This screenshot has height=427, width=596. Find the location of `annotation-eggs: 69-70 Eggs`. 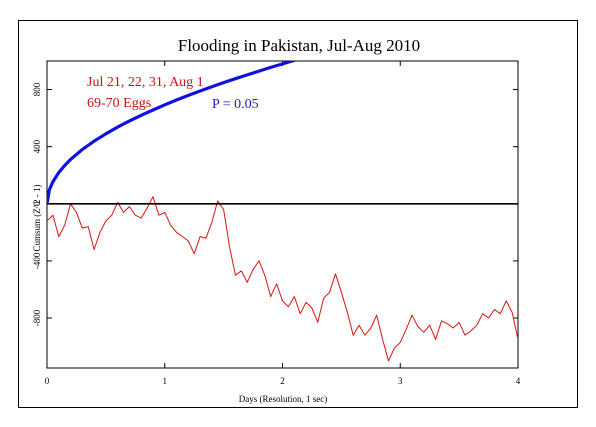

annotation-eggs: 69-70 Eggs is located at coordinates (119, 103).